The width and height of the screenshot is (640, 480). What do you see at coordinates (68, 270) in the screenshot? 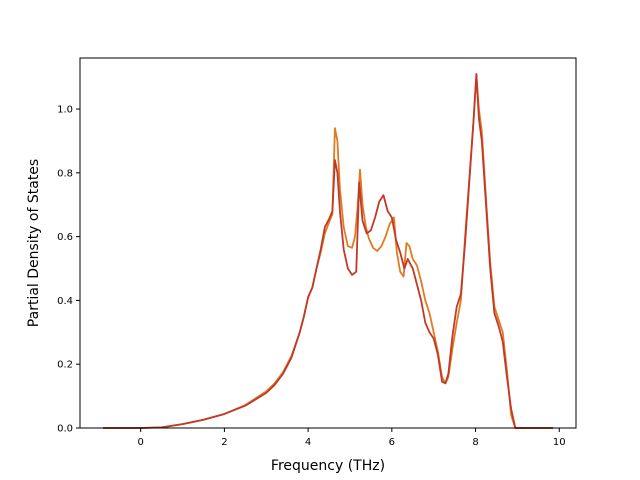
I see `y-axis-ticks: 0.0 0.2 0.4 0.6 0.8 1.0` at bounding box center [68, 270].